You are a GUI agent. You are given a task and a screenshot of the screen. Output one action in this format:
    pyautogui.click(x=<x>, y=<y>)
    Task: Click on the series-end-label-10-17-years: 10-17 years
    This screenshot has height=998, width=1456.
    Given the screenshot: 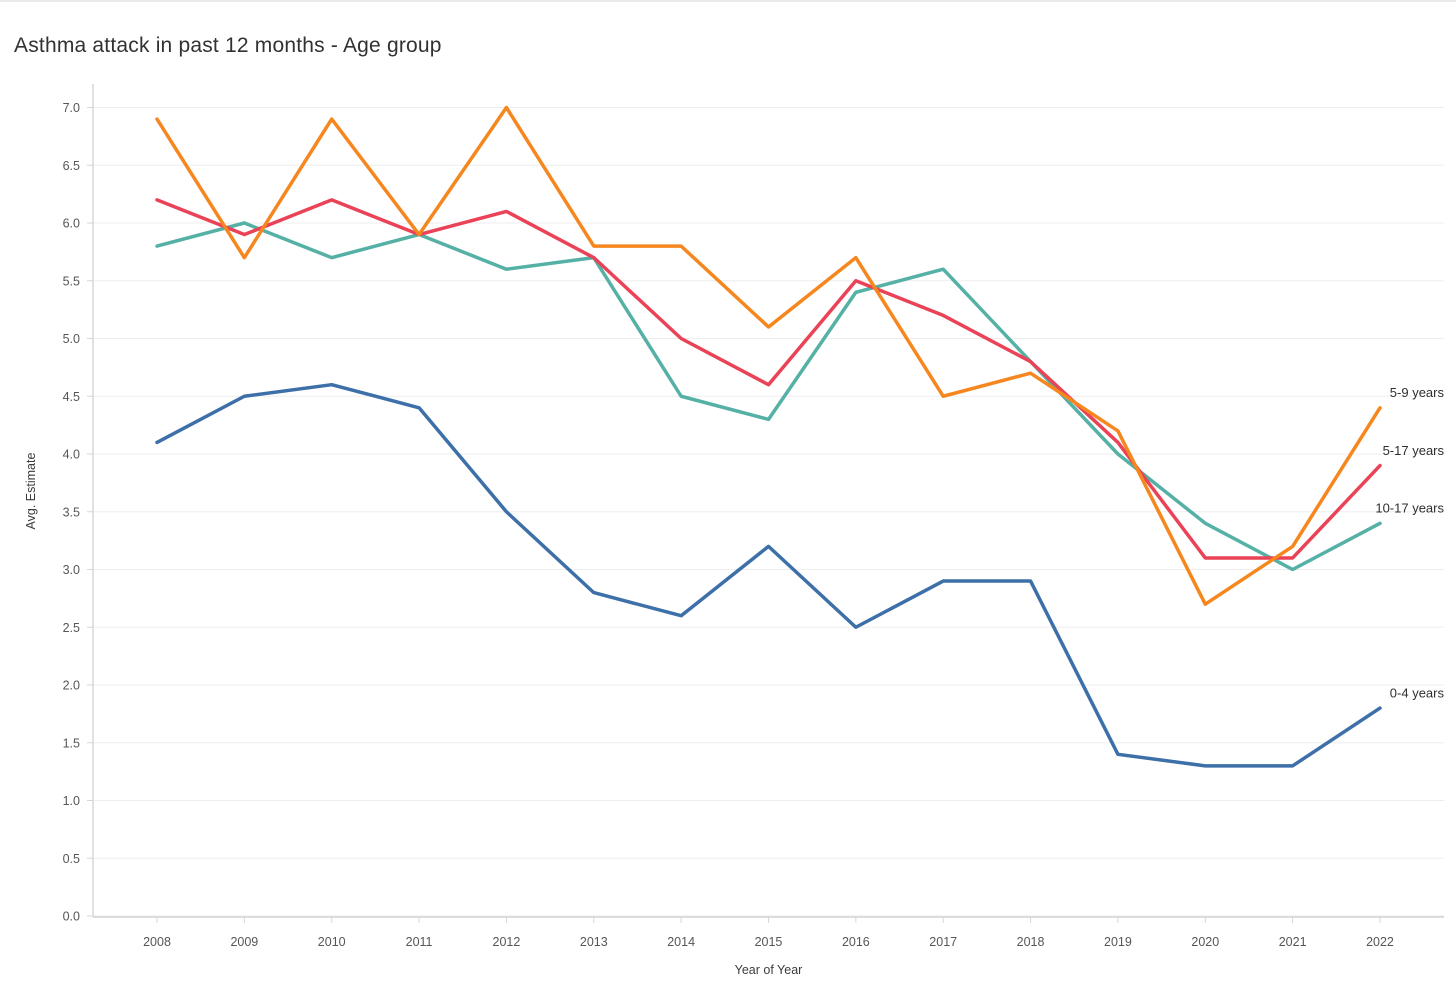 What is the action you would take?
    pyautogui.click(x=1409, y=508)
    